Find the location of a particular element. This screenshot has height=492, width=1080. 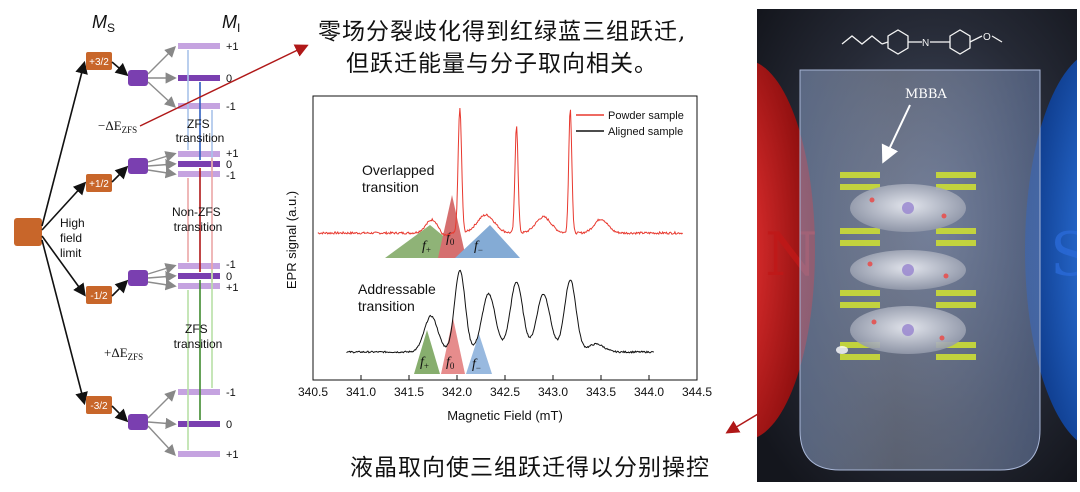

origin-branch-arrows is located at coordinates (64, 233).